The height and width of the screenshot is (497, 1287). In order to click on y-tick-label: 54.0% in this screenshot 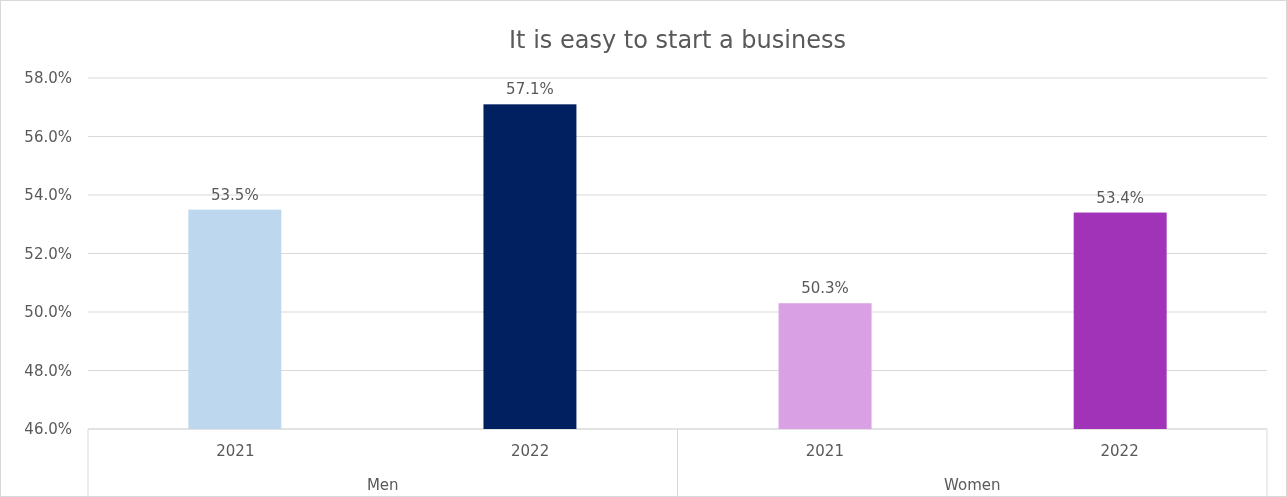, I will do `click(48, 195)`.